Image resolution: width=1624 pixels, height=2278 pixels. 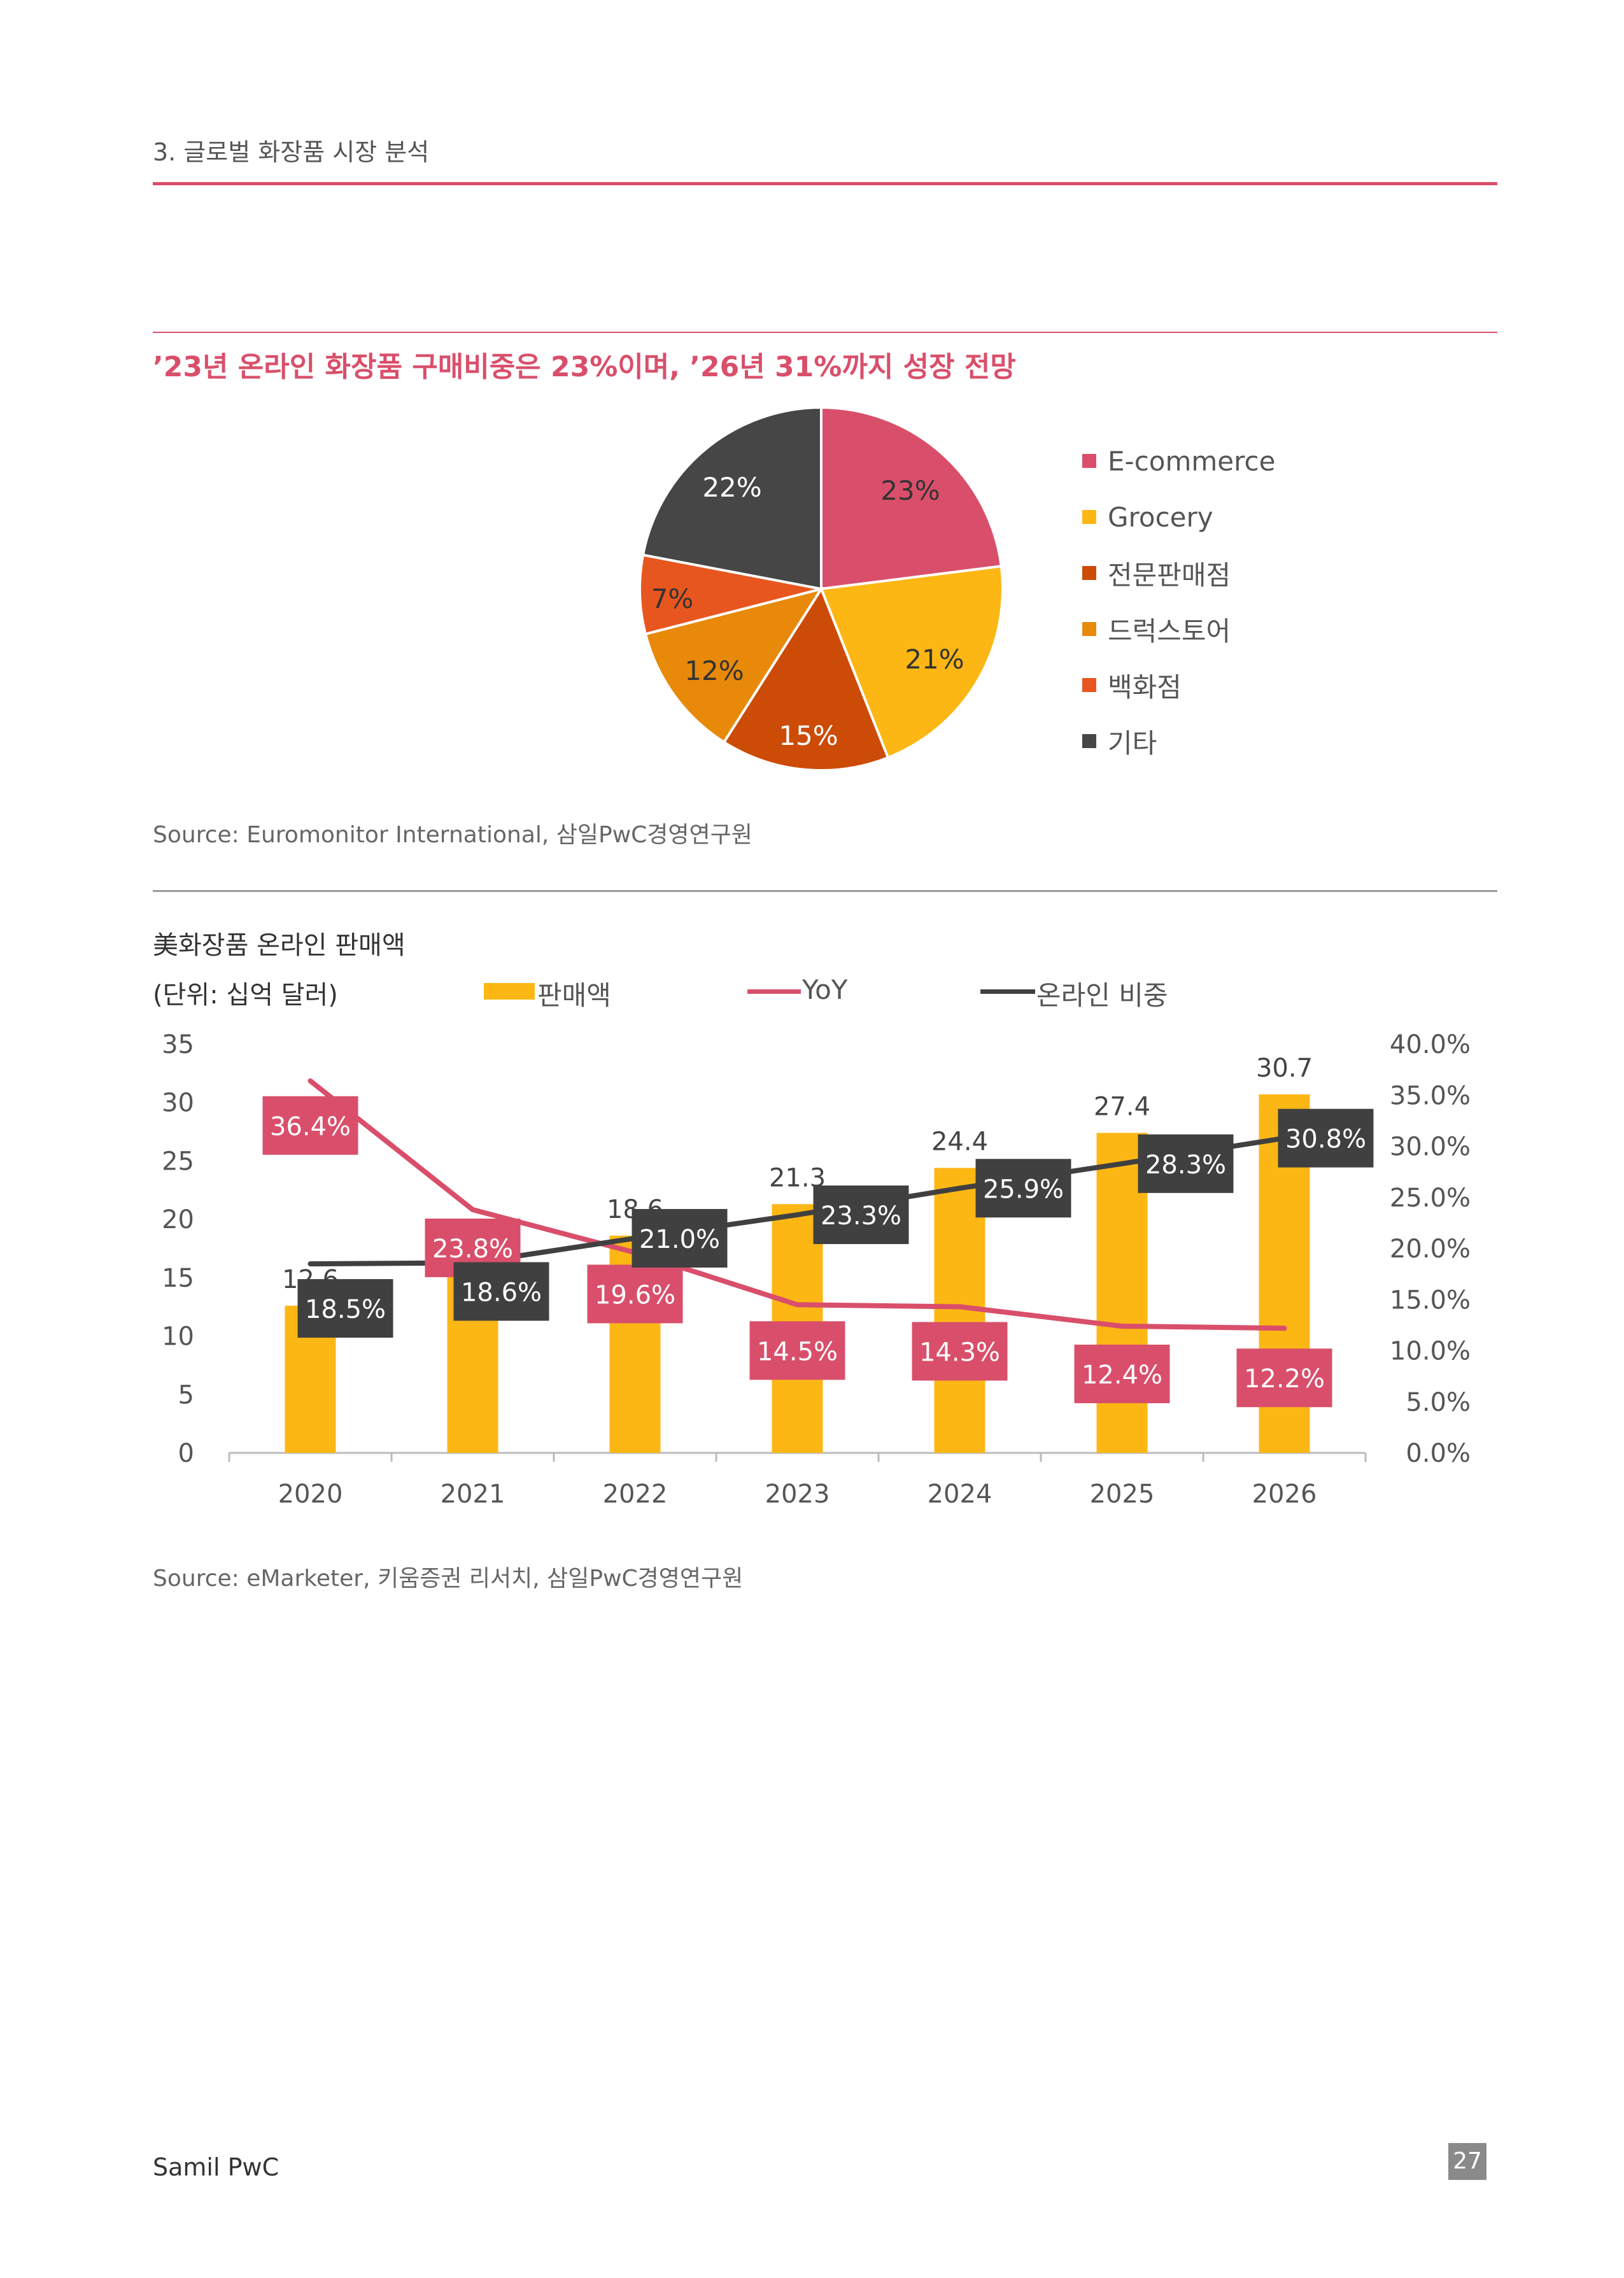 I want to click on share-label: 23.3%, so click(x=861, y=1215).